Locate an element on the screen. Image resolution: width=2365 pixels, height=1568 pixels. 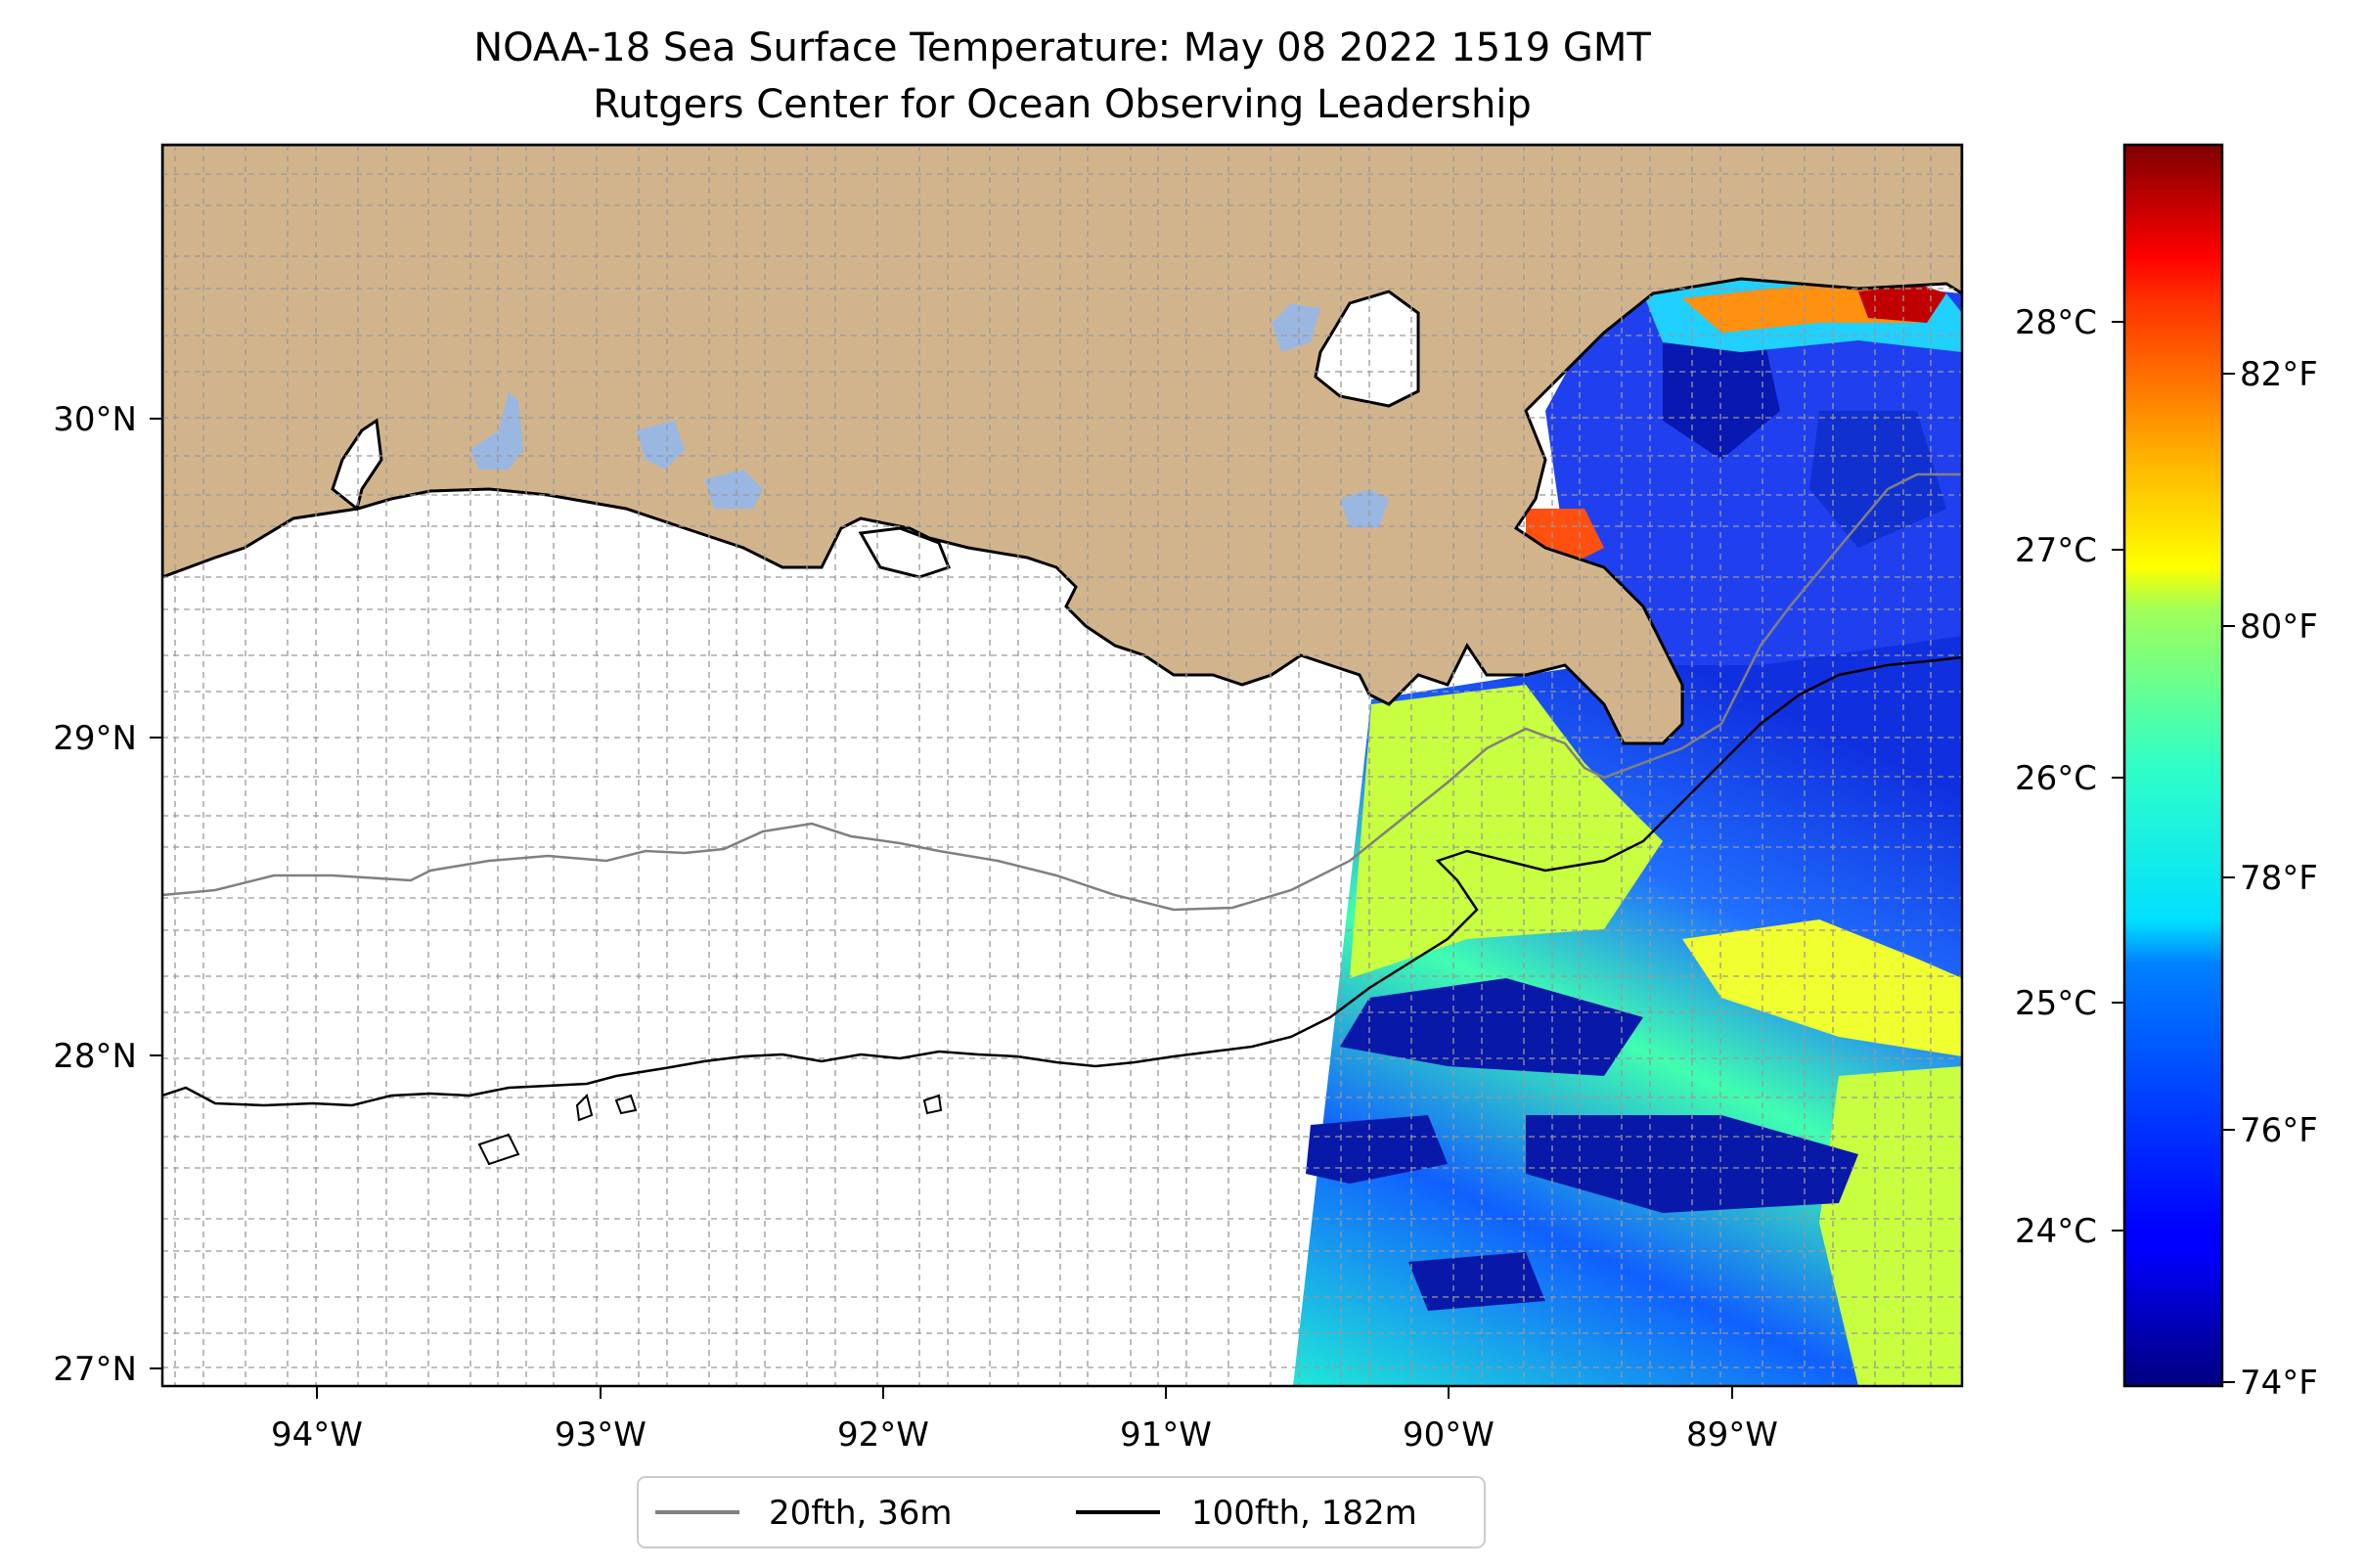
x-tick-label: 92°W is located at coordinates (883, 1435).